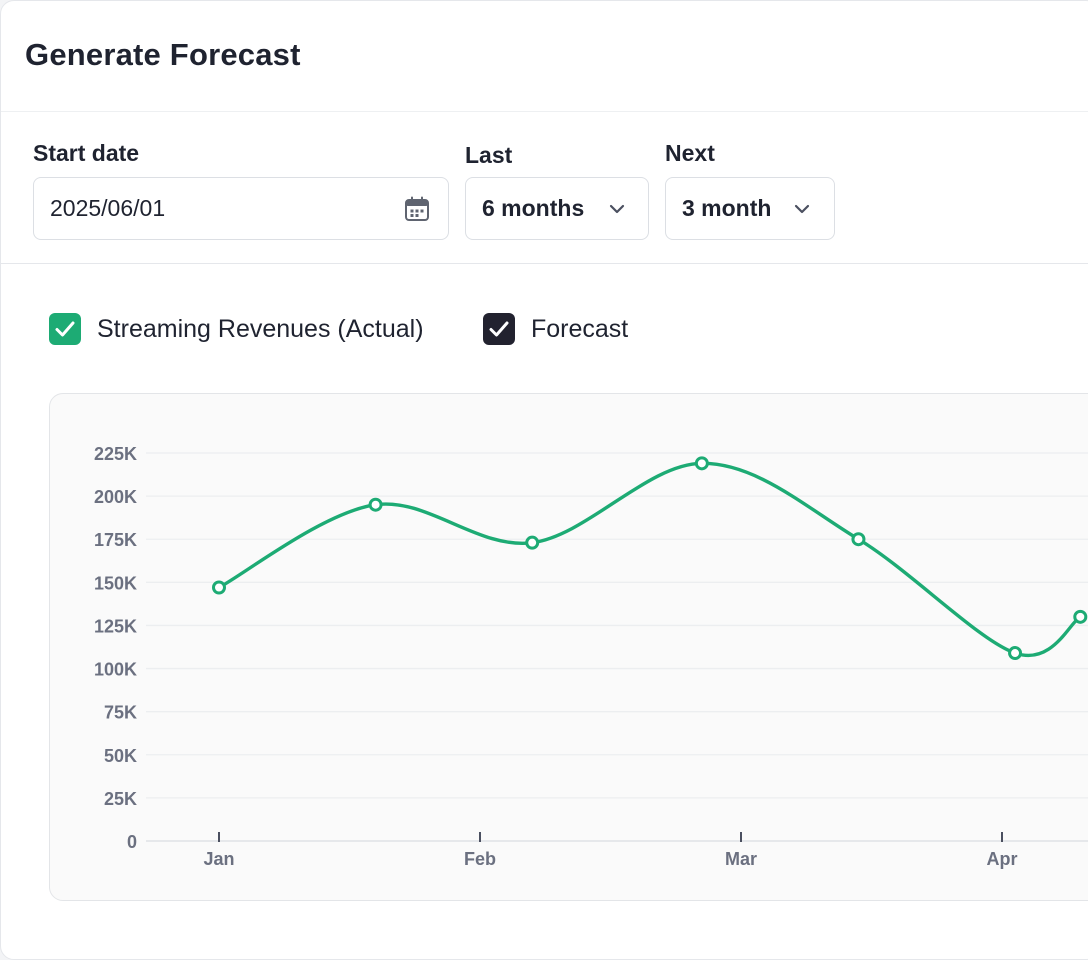  I want to click on legend-item-actual: Streaming Revenues (Actual), so click(259, 329).